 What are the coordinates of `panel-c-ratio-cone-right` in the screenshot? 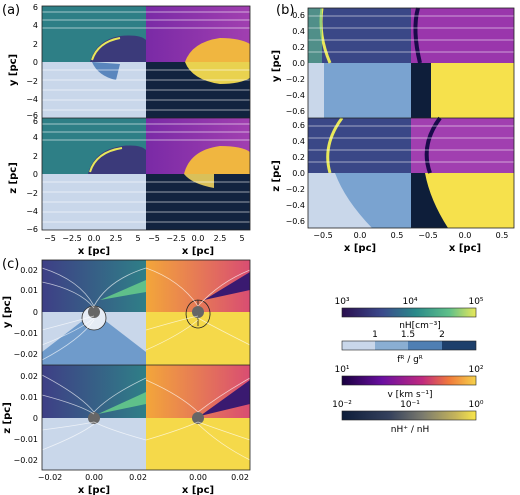 It's located at (120, 332).